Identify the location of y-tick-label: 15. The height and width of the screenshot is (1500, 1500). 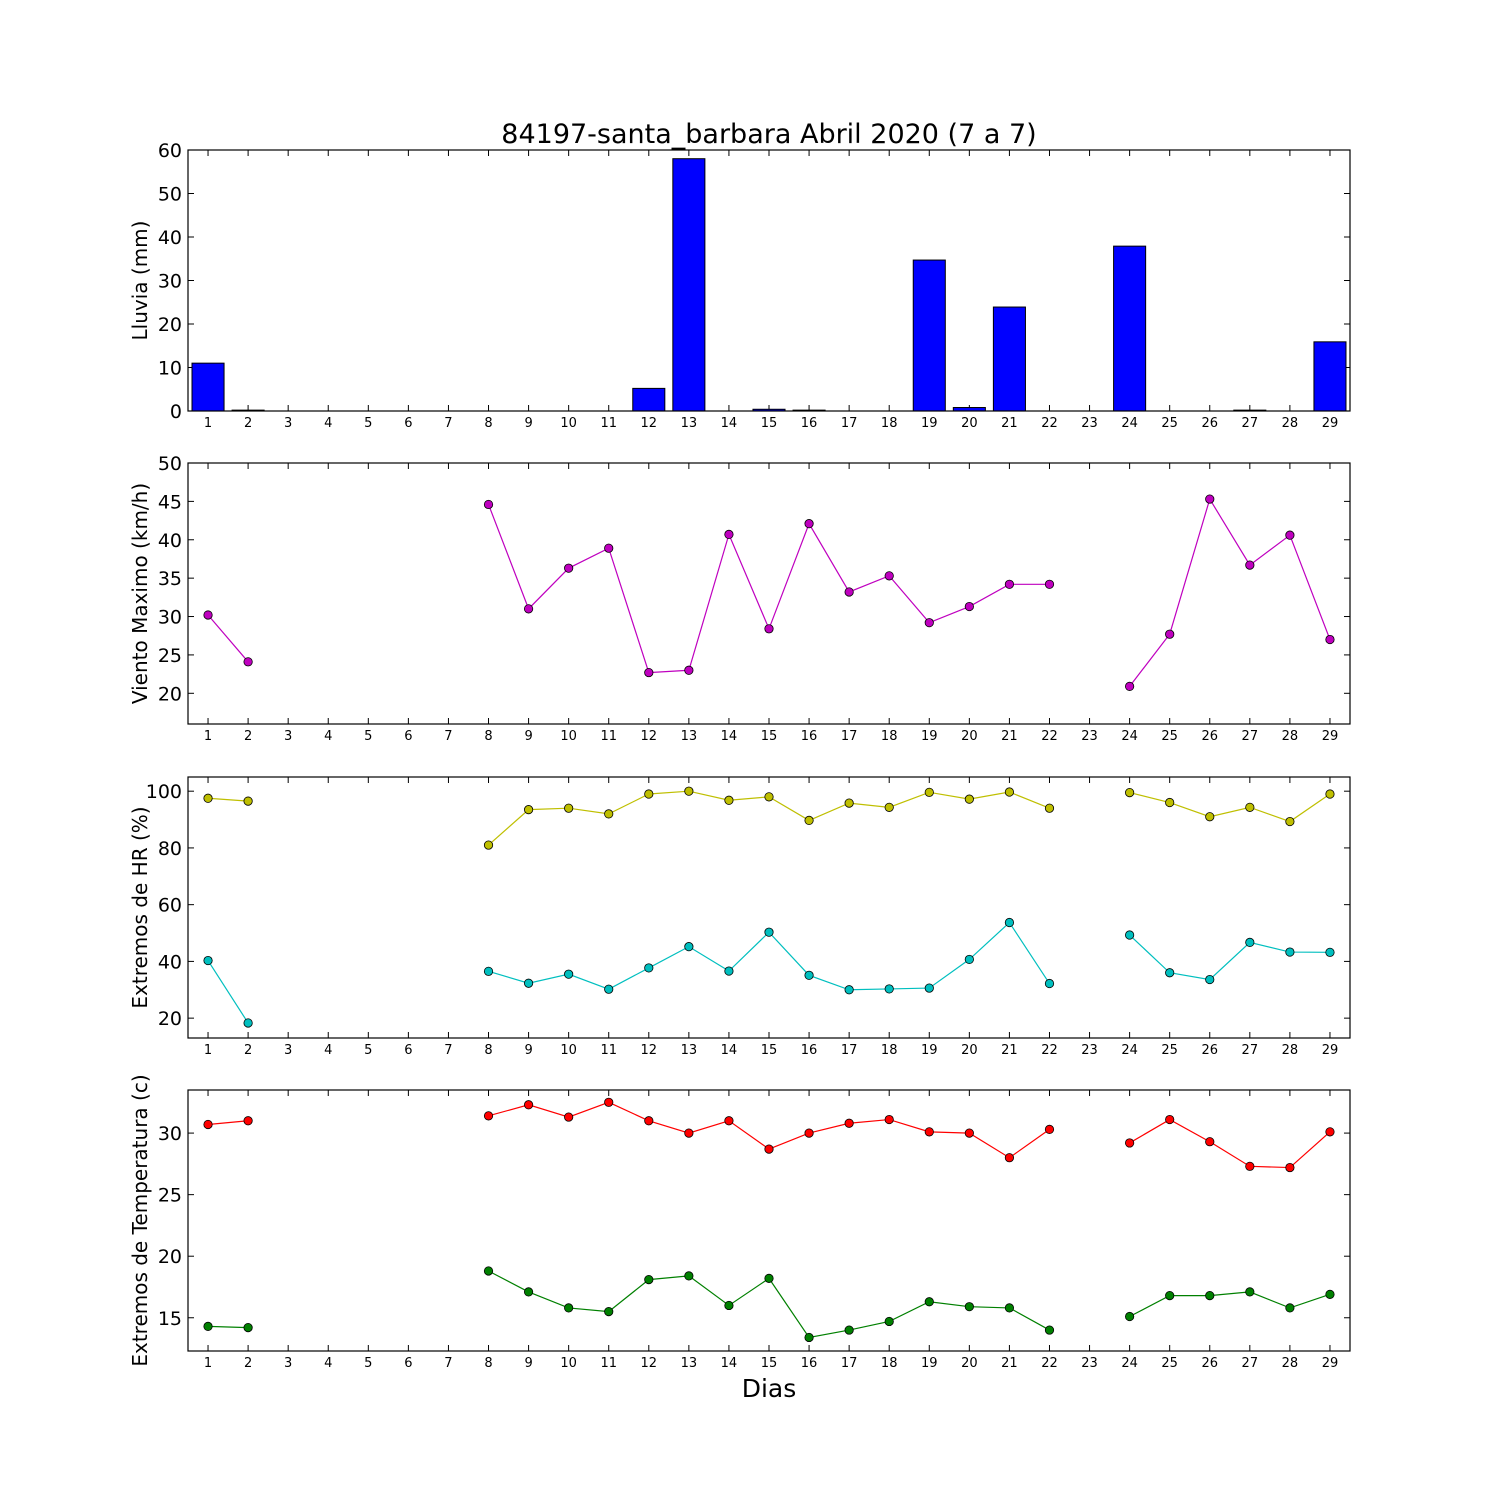
(170, 1319).